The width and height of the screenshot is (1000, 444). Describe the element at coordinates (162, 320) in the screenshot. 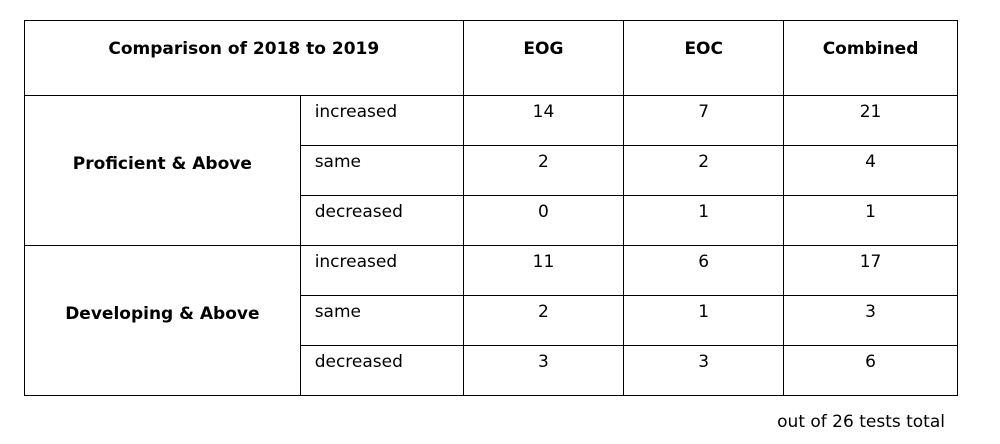

I see `group-label: Developing & Above` at that location.